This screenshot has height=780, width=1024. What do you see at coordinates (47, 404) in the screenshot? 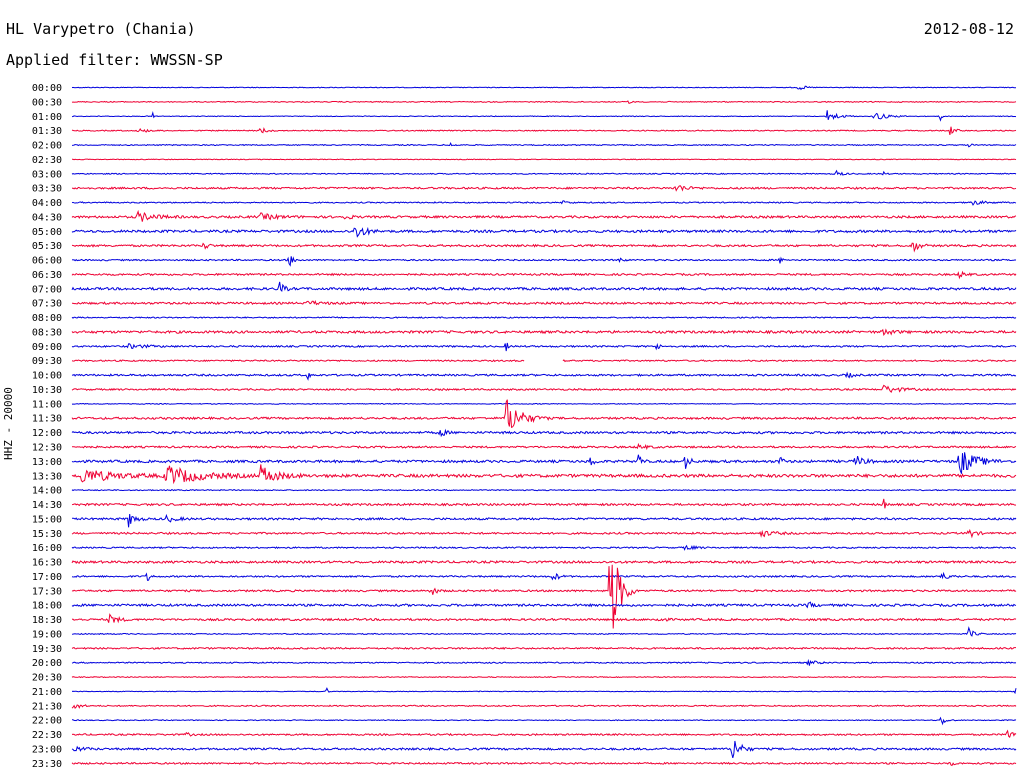
I see `time-label: 11:00` at bounding box center [47, 404].